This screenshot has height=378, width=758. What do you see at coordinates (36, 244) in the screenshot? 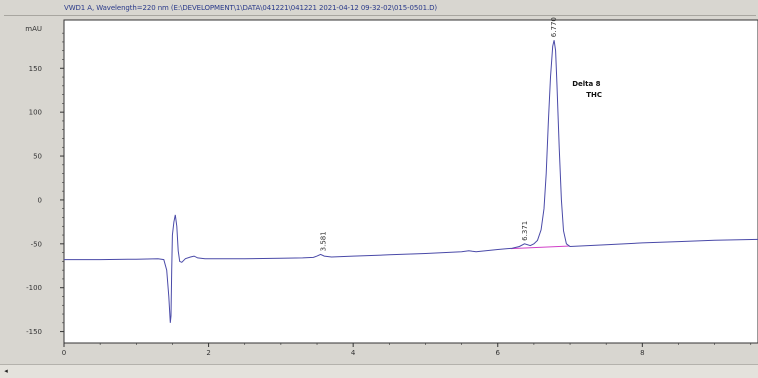
I see `y-tick-label: -50` at bounding box center [36, 244].